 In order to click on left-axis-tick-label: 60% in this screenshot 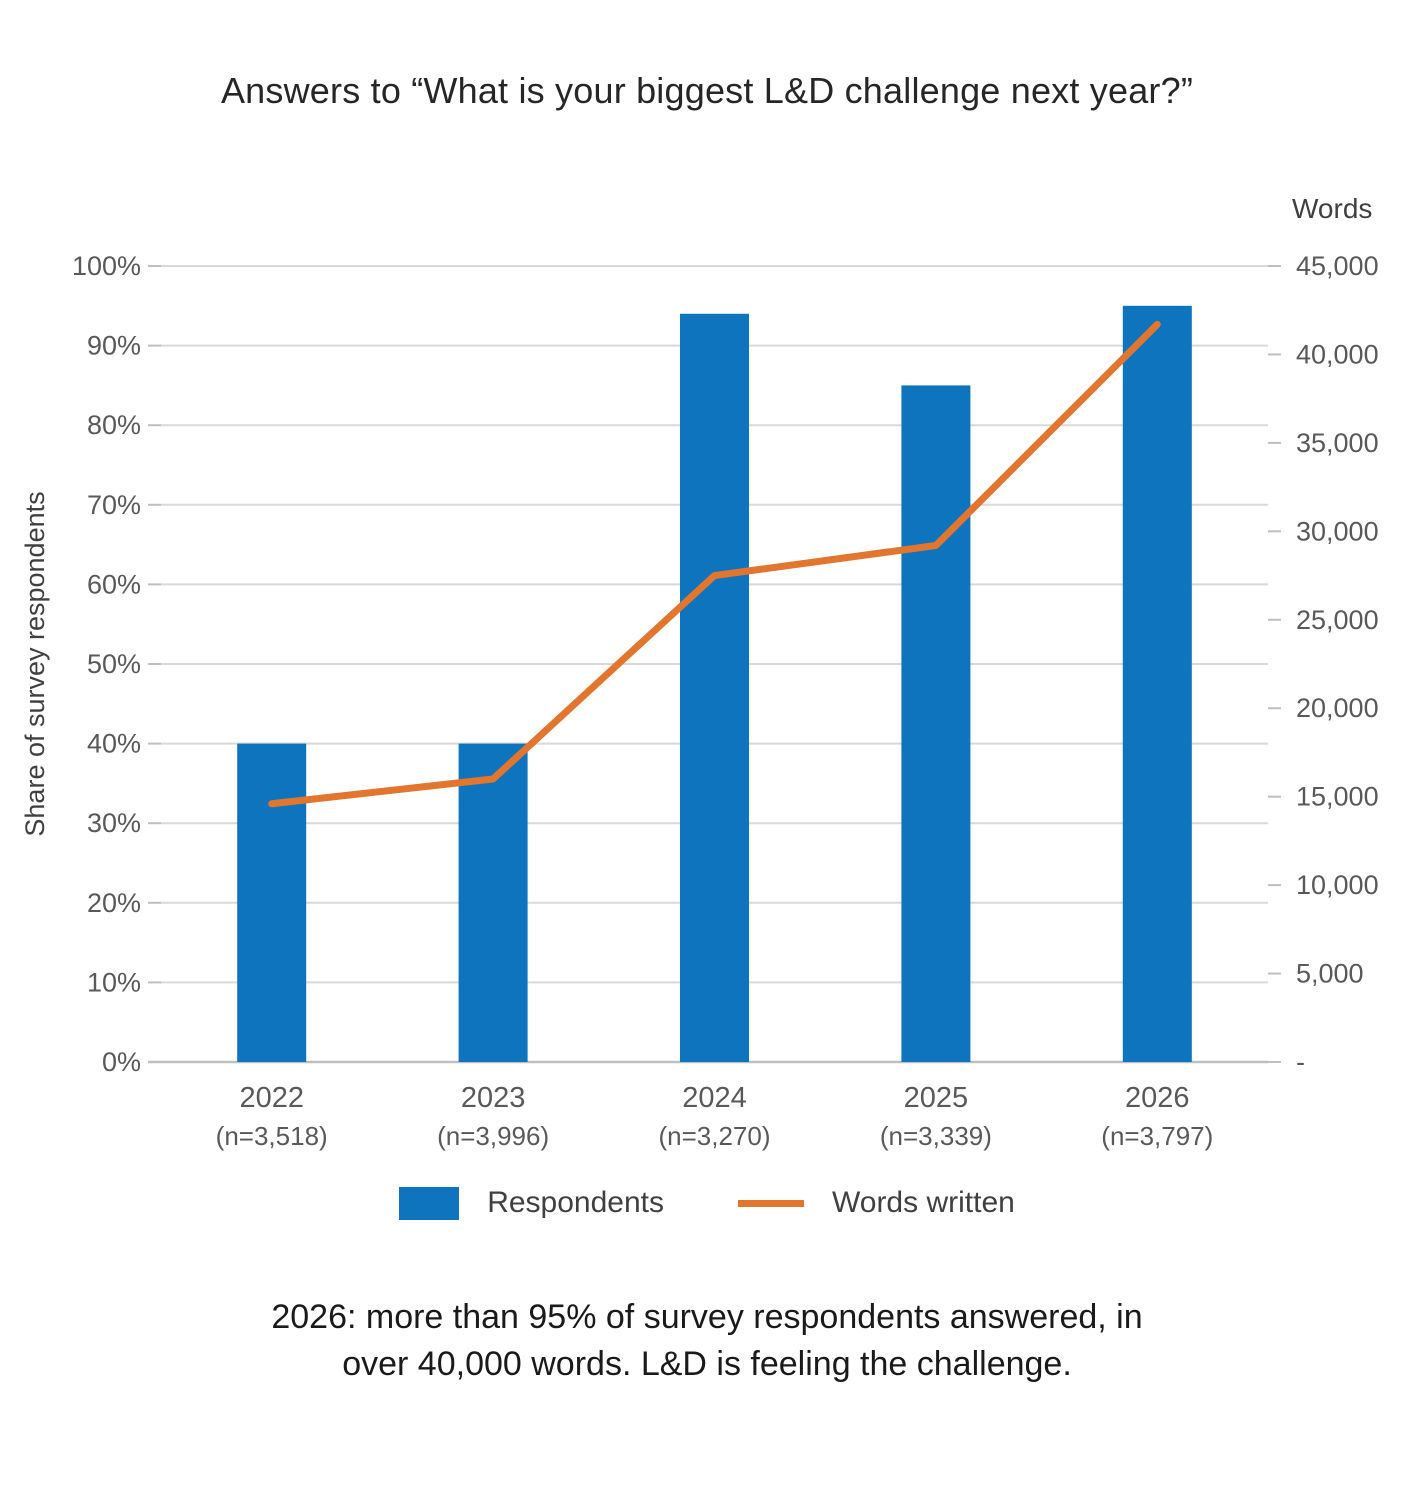, I will do `click(114, 584)`.